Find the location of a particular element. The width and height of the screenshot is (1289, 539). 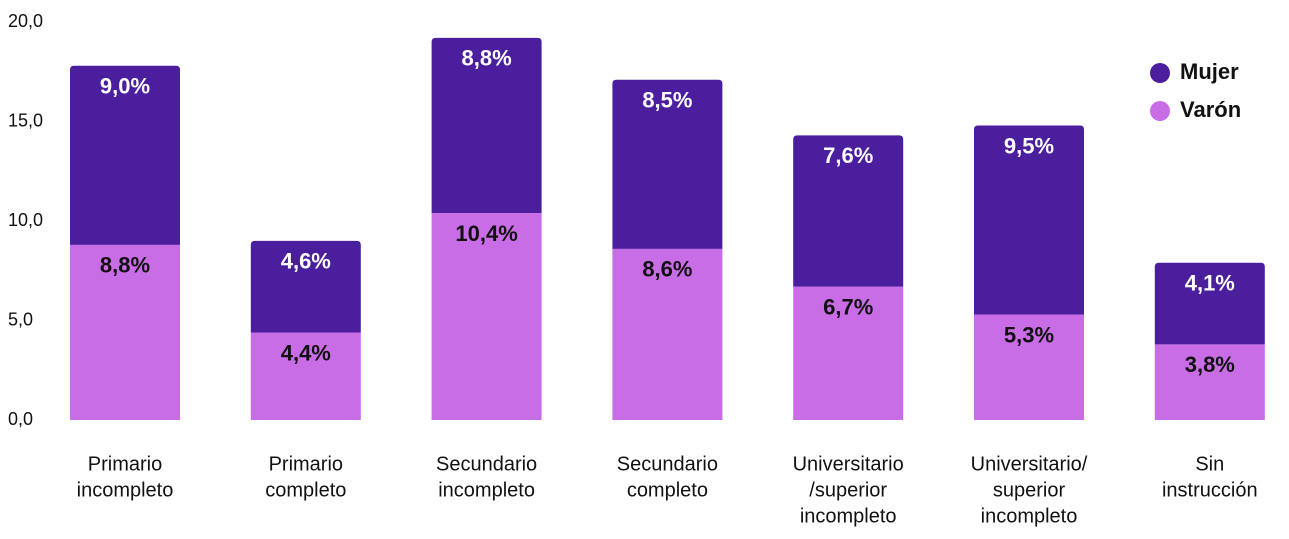

value-label: 4,6% is located at coordinates (306, 261).